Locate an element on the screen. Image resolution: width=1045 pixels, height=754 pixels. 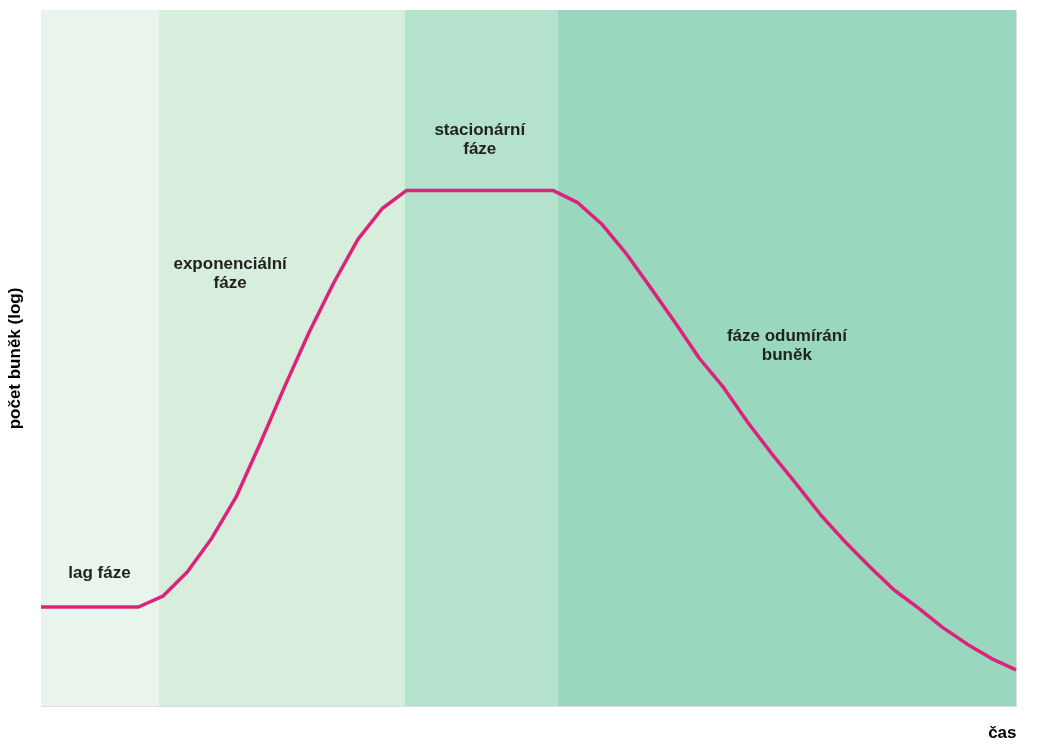
annotation: fáze odumírání buněk is located at coordinates (787, 345).